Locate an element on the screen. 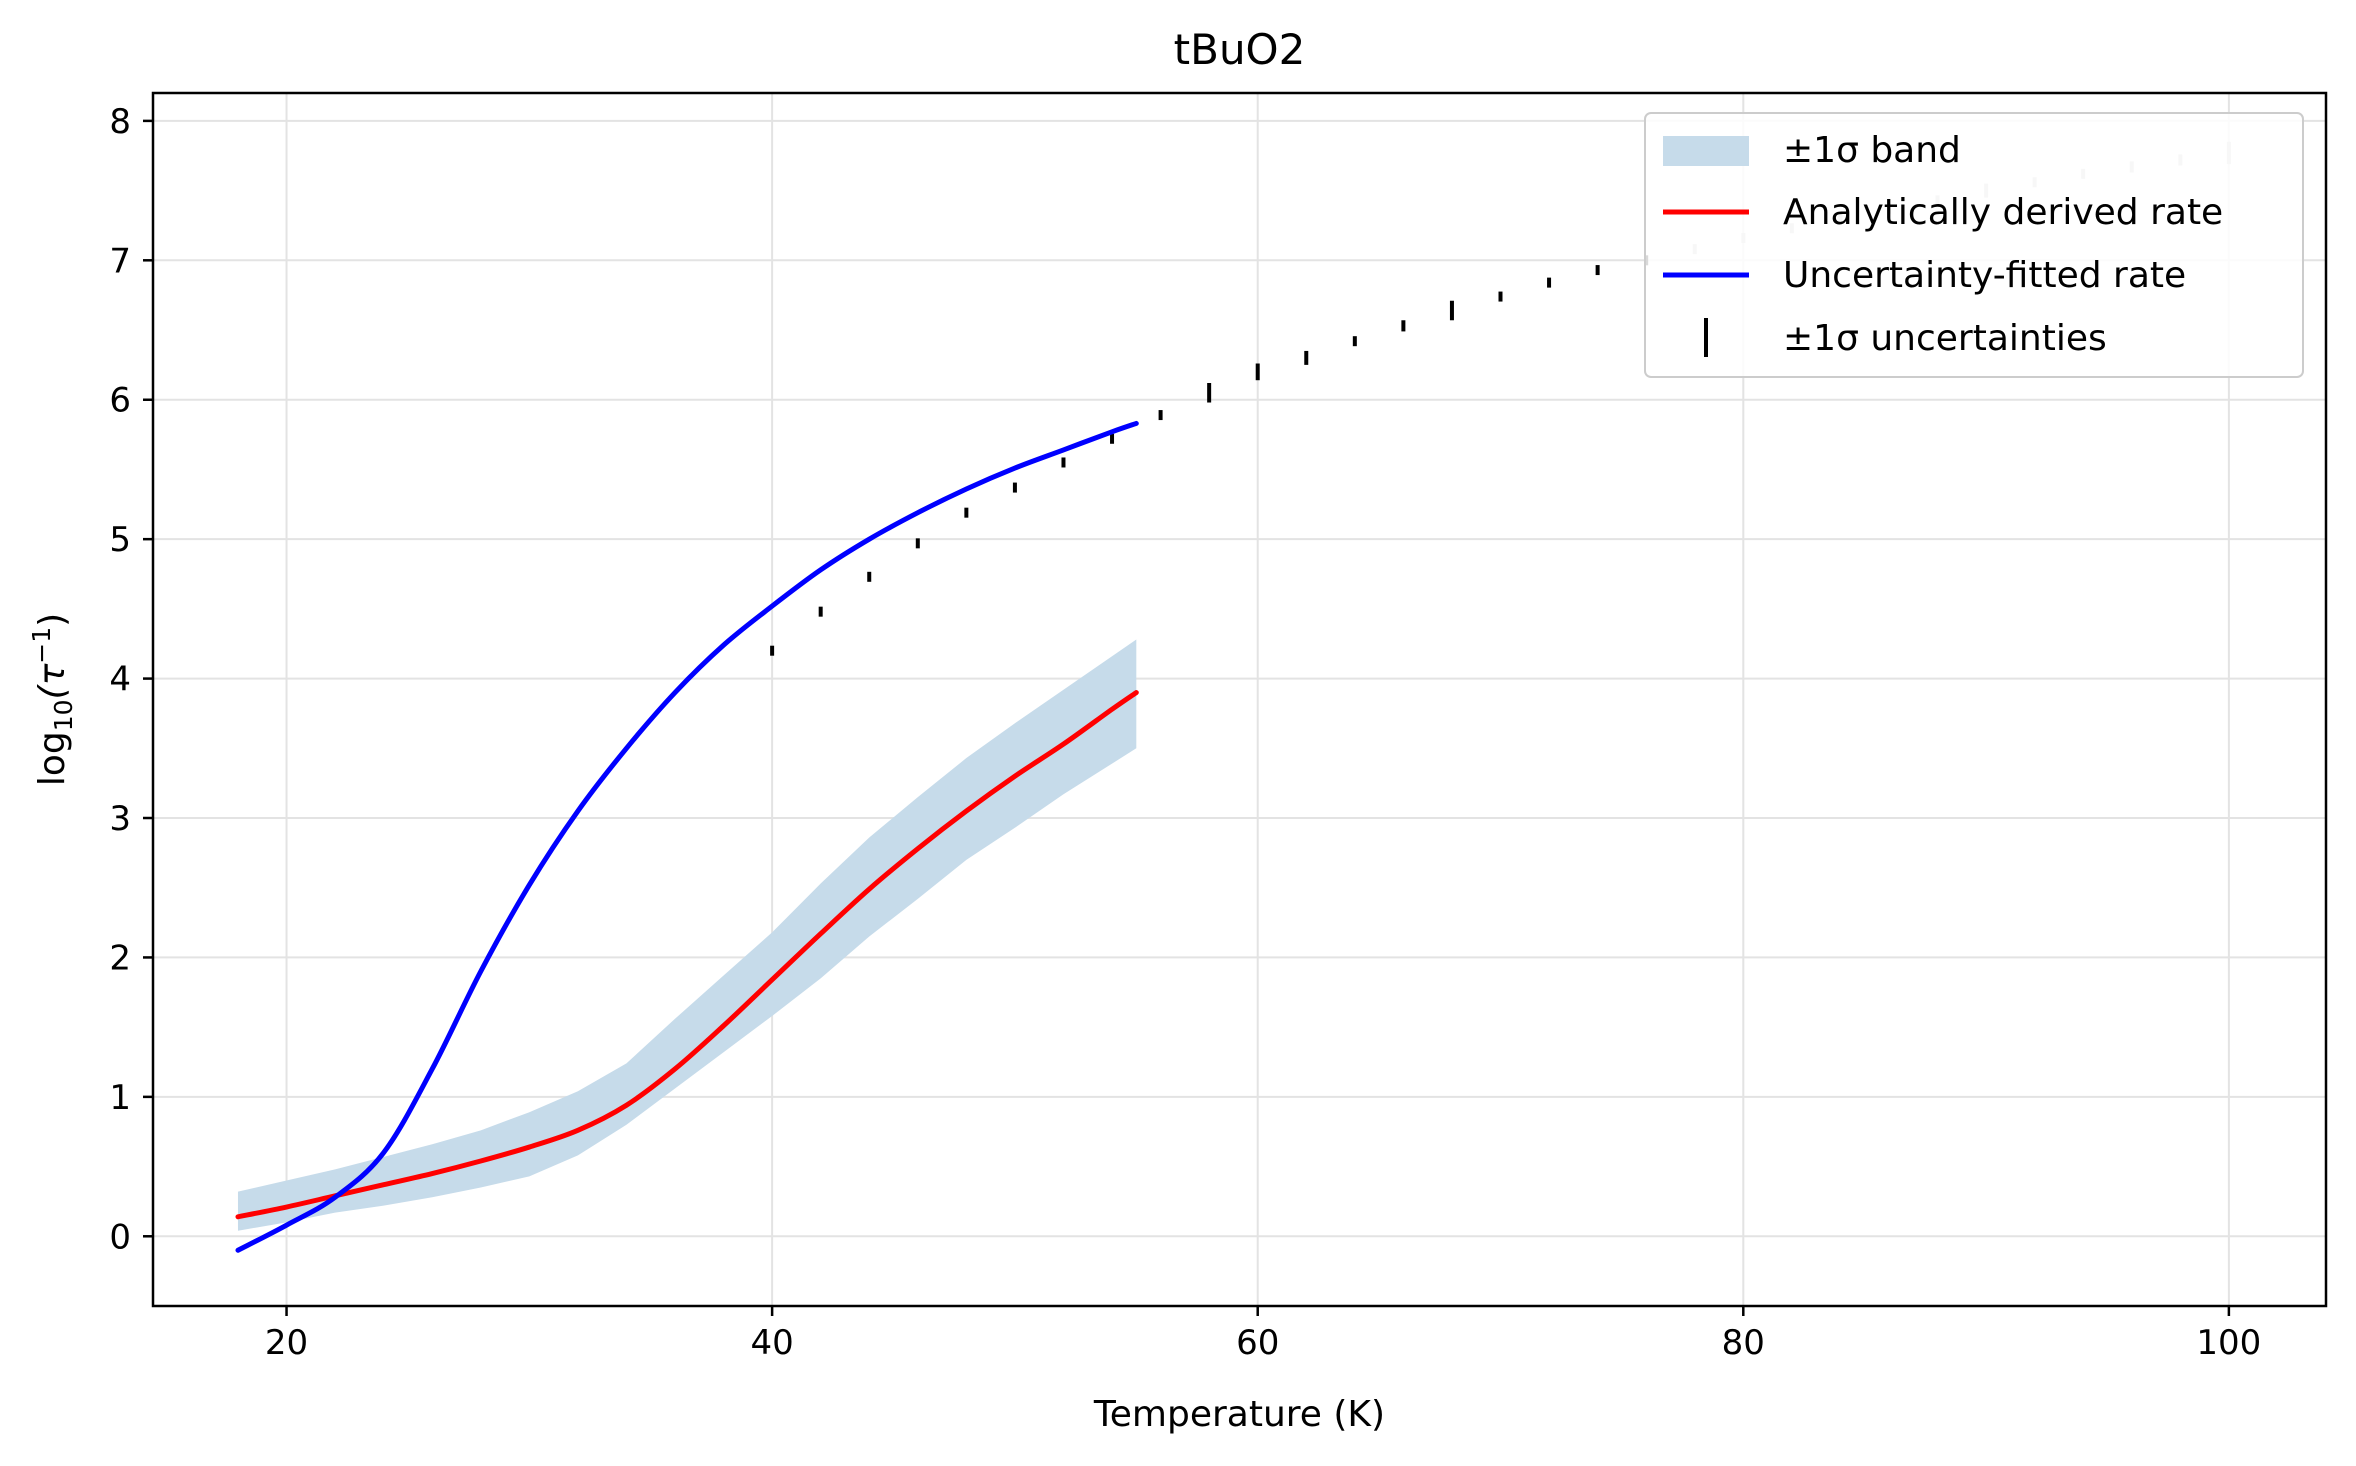 The width and height of the screenshot is (2356, 1466). legend-label-errorbar: ±1σ uncertainties is located at coordinates (1945, 338).